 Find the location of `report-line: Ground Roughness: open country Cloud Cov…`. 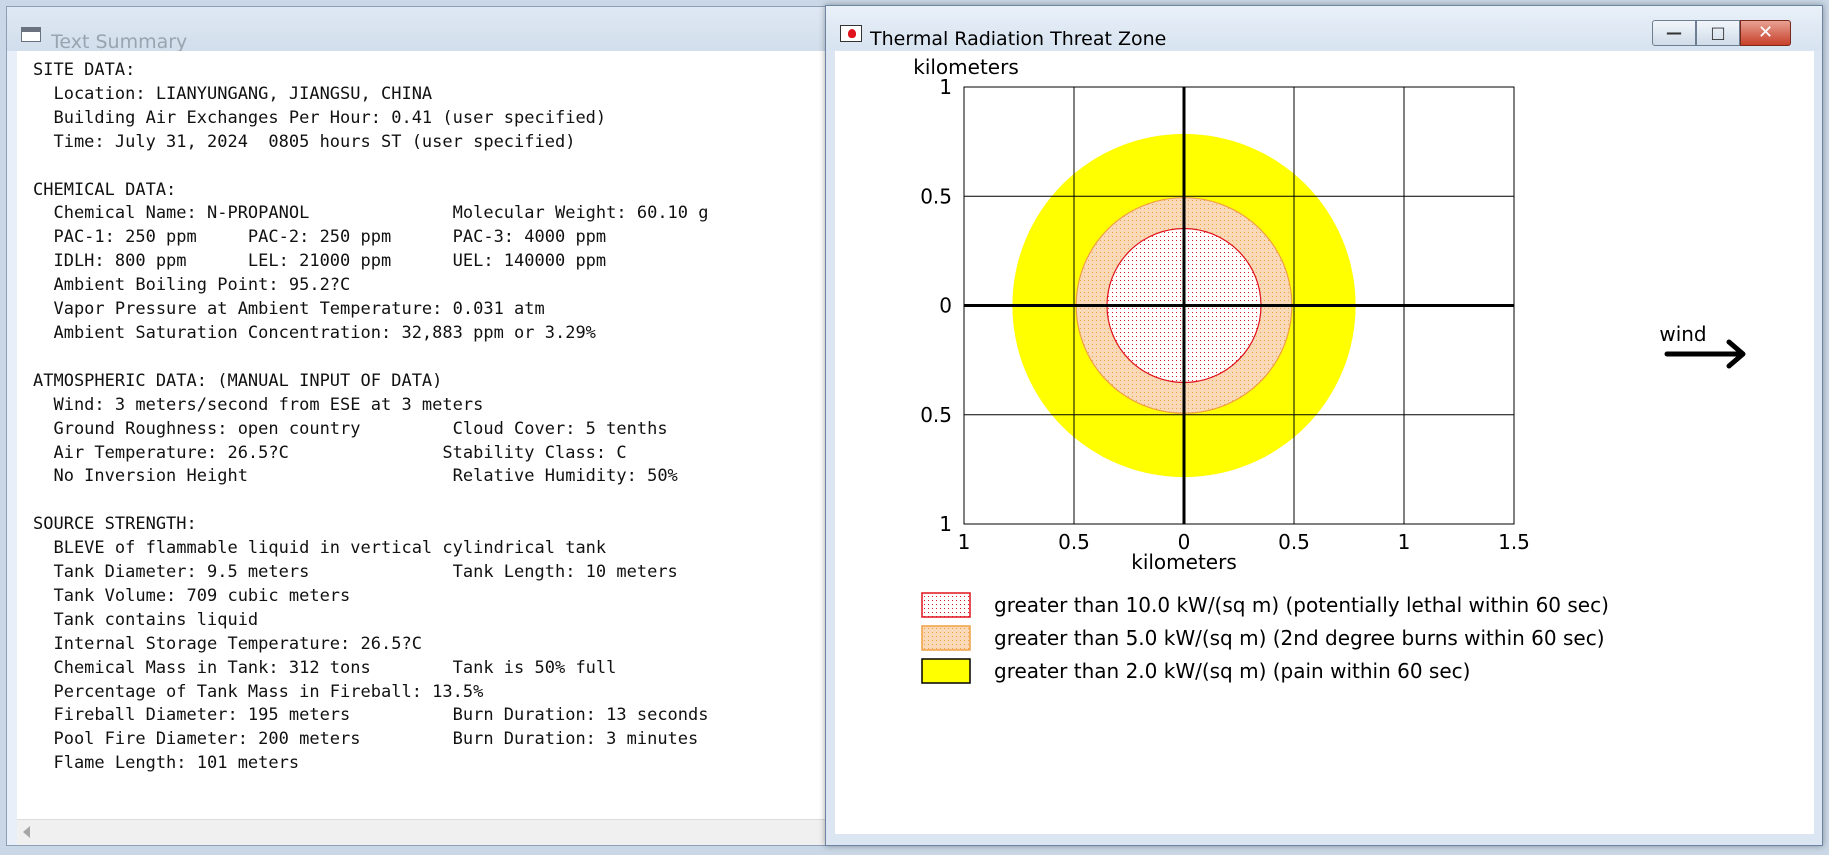

report-line: Ground Roughness: open country Cloud Cov… is located at coordinates (350, 428).